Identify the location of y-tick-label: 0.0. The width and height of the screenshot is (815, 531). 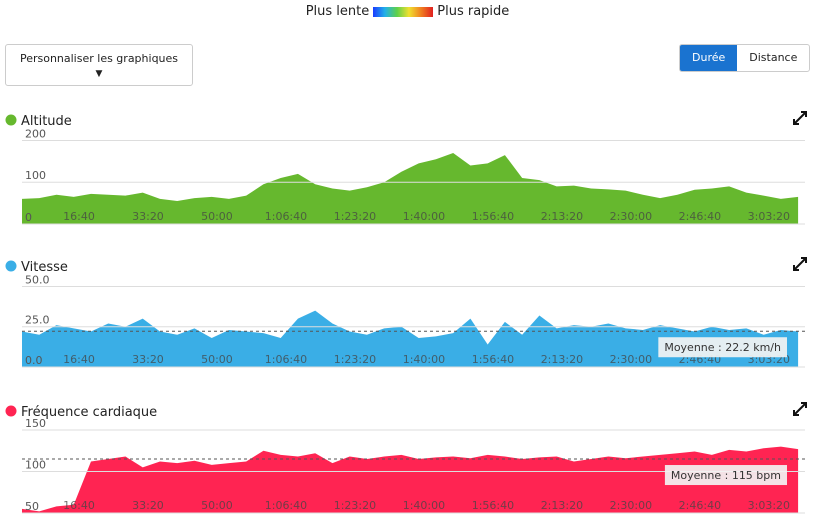
(34, 360).